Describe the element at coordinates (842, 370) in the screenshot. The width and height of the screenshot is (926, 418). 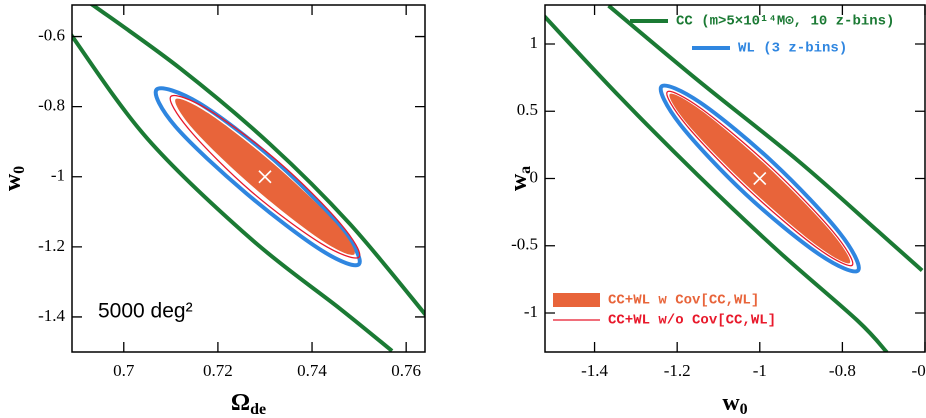
I see `x-tick-label: -0.8` at that location.